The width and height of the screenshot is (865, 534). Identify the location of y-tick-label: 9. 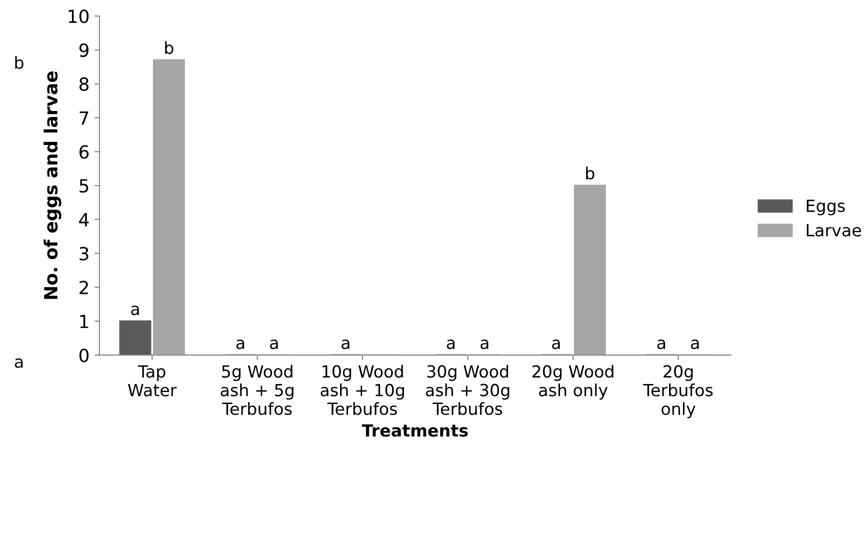
(83, 50).